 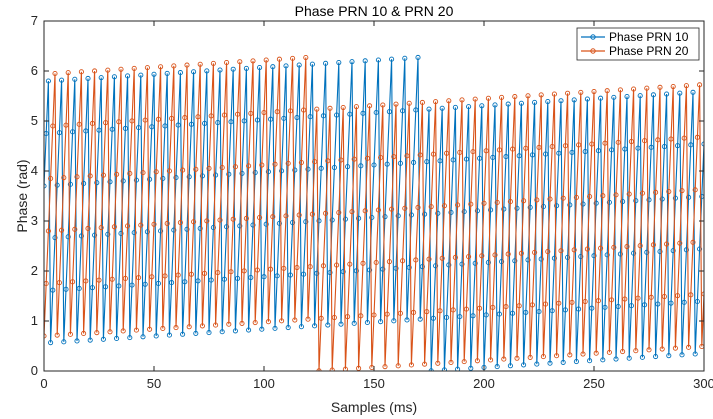 I want to click on legend-marker-prn10, so click(x=593, y=37).